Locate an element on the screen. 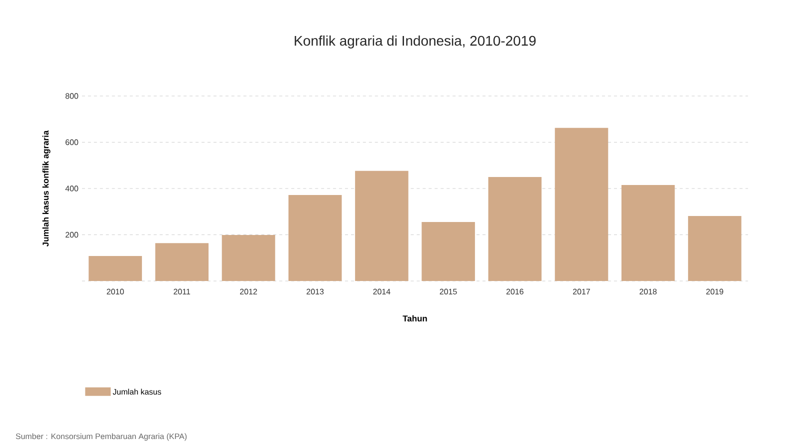 This screenshot has width=791, height=448. x-axis-title: Tahun is located at coordinates (414, 318).